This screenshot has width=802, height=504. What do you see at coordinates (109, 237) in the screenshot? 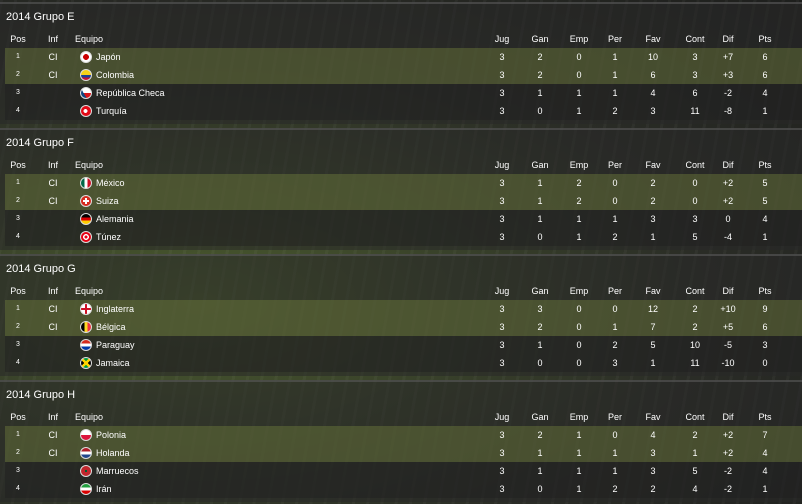
I see `team-name-link: Túnez` at bounding box center [109, 237].